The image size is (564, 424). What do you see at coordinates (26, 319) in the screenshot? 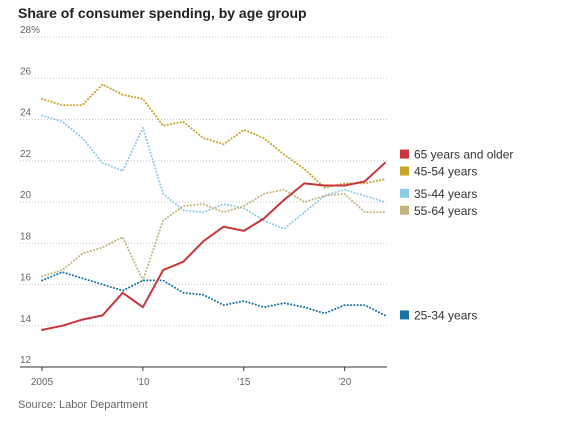
I see `y-tick-label: 14` at bounding box center [26, 319].